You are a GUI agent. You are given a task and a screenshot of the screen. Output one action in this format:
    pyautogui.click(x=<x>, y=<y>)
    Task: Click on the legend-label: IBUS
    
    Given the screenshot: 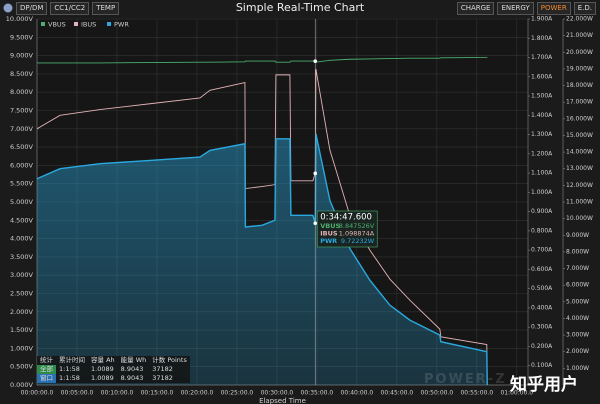 What is the action you would take?
    pyautogui.click(x=88, y=25)
    